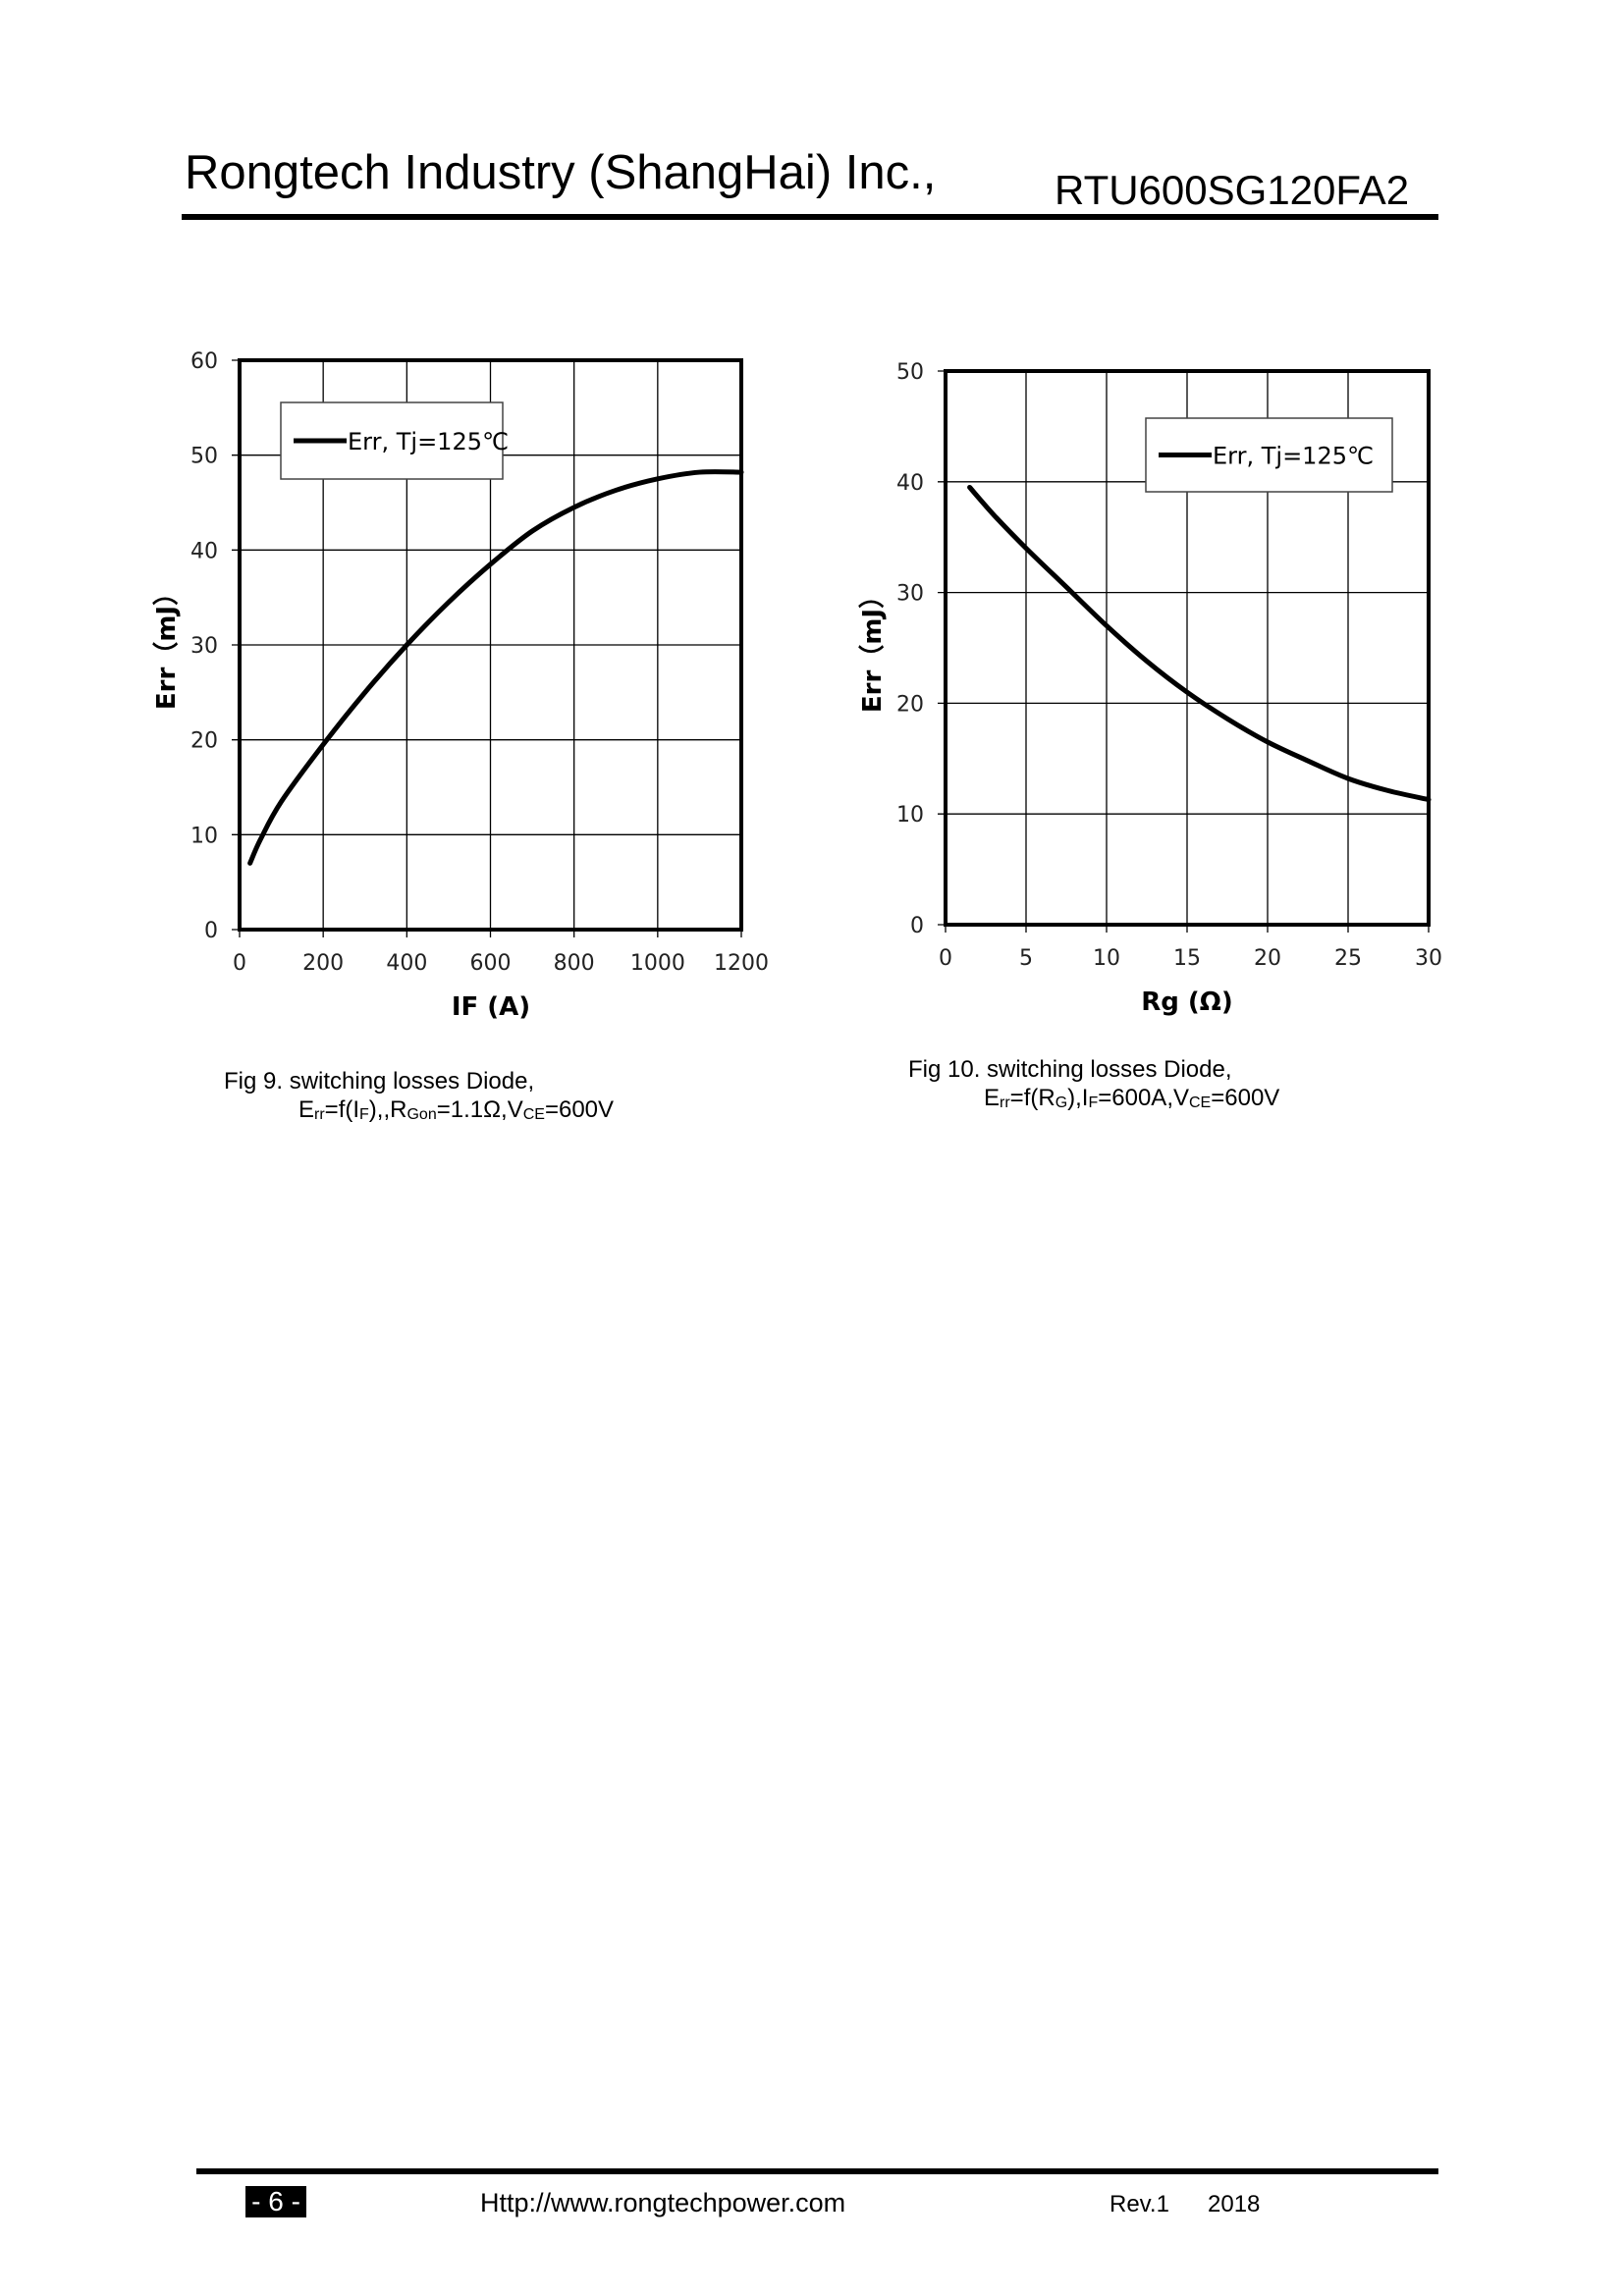 The image size is (1624, 2296). Describe the element at coordinates (1187, 958) in the screenshot. I see `x-tick-label: 15` at that location.